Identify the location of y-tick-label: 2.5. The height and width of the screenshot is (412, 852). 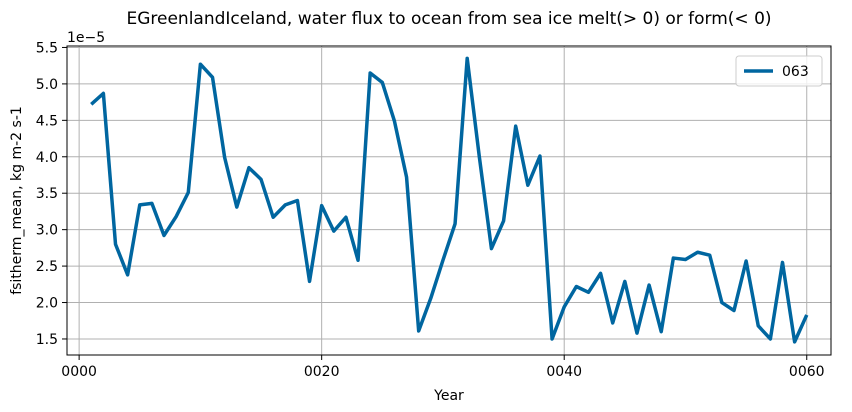
(47, 267).